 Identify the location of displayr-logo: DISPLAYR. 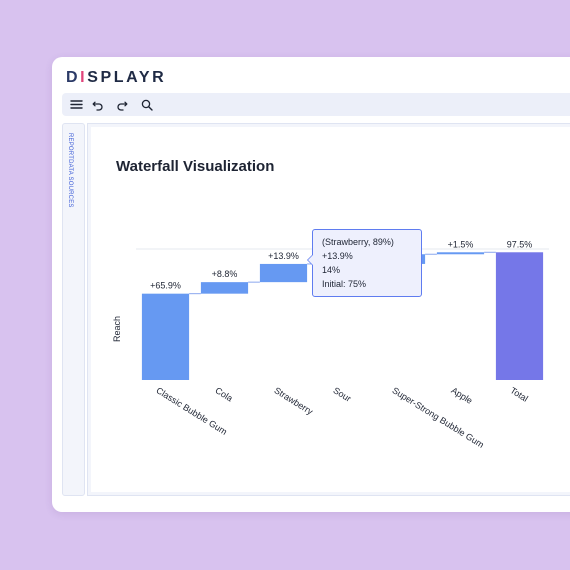
(116, 78).